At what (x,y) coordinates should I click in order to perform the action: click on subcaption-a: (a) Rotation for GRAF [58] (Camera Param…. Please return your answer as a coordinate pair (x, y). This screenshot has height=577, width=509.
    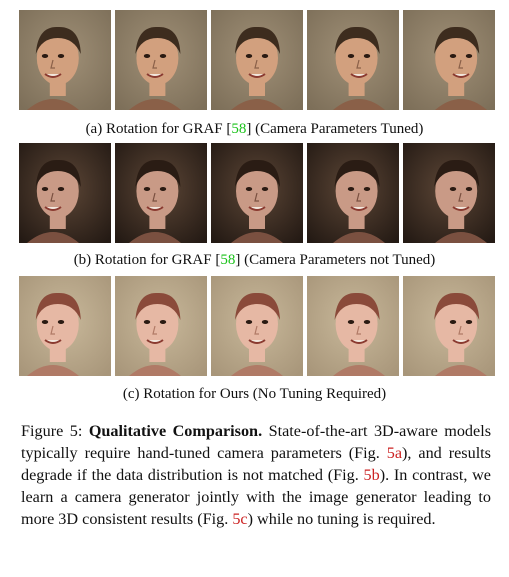
    Looking at the image, I should click on (254, 129).